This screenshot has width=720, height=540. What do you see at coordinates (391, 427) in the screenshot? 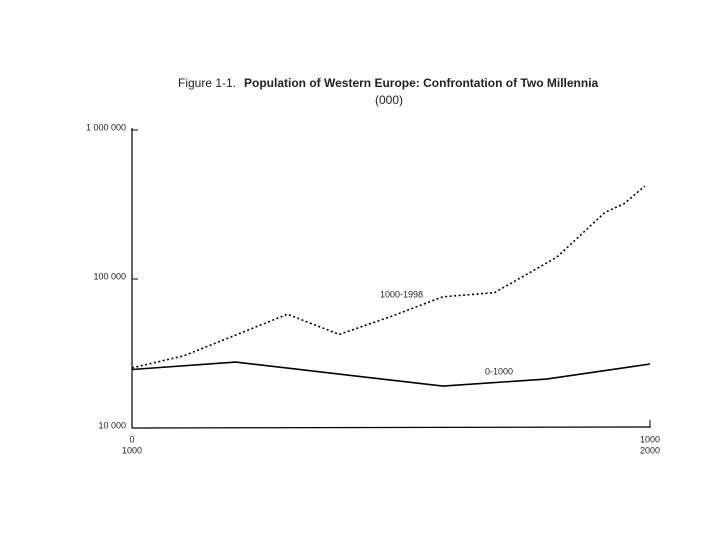
I see `x-axis` at bounding box center [391, 427].